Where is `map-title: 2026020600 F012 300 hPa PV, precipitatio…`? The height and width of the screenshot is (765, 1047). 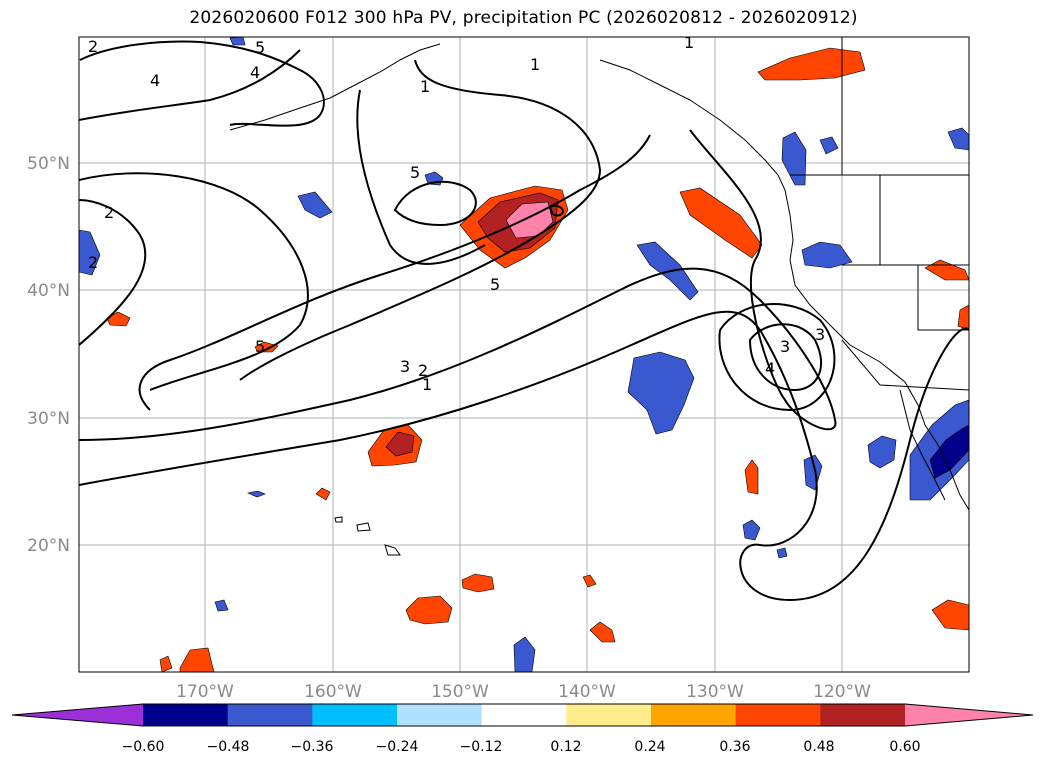
map-title: 2026020600 F012 300 hPa PV, precipitatio… is located at coordinates (523, 18).